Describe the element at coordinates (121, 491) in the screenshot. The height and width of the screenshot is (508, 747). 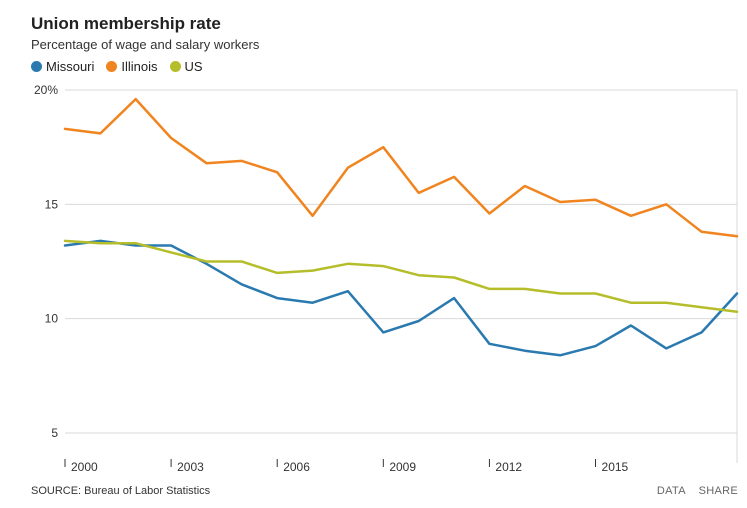
I see `source-note: SOURCE: Bureau of Labor Statistics` at that location.